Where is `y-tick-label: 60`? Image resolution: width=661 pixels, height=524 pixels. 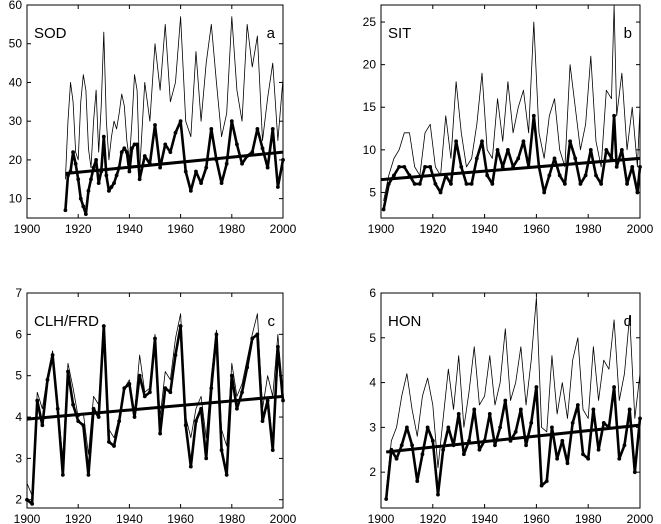
y-tick-label: 60 is located at coordinates (16, 6).